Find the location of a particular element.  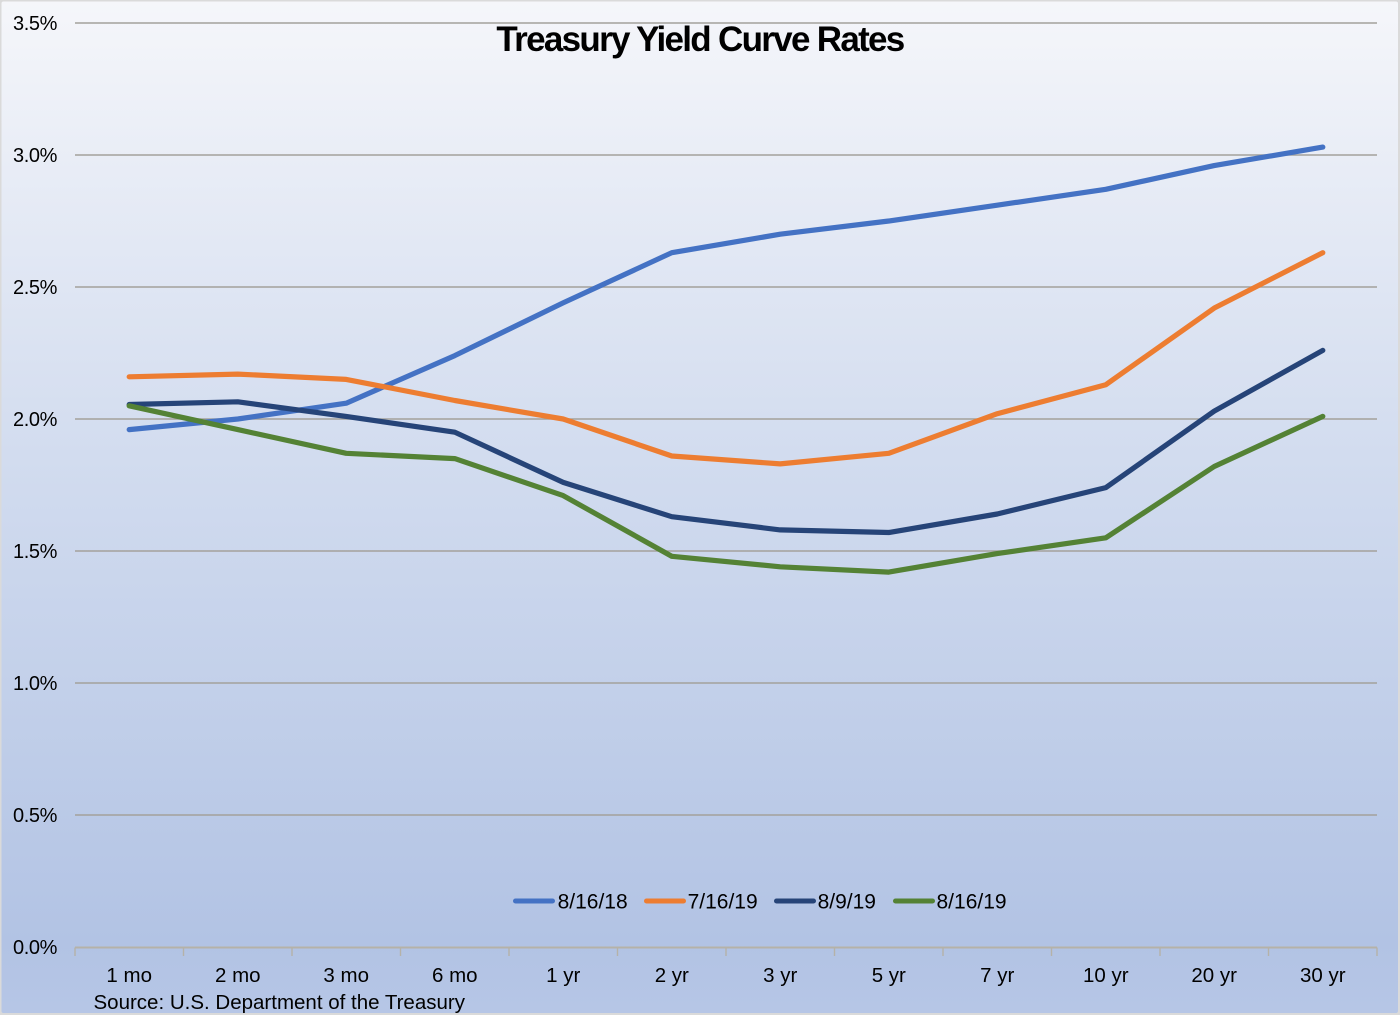

svg-text: 20 yr is located at coordinates (1214, 975).